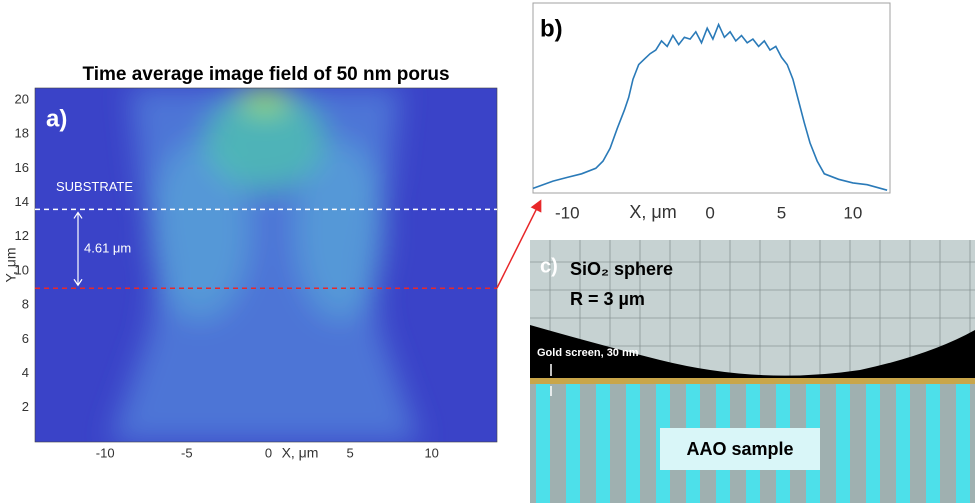  What do you see at coordinates (25, 372) in the screenshot?
I see `y-tick-label: 4` at bounding box center [25, 372].